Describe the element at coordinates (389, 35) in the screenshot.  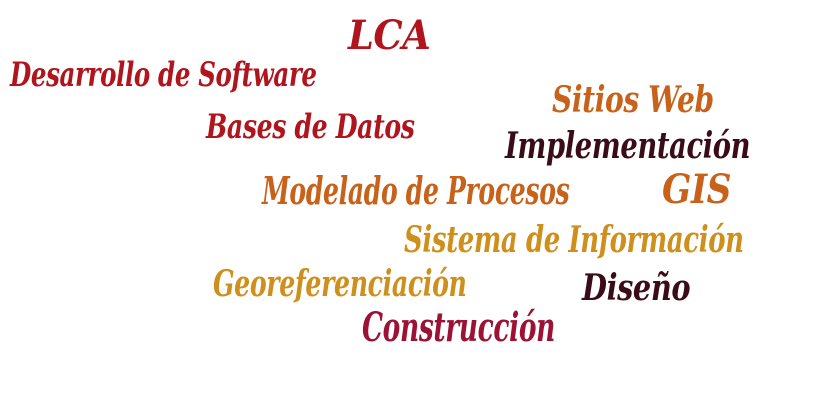
I see `word-lca: LCA` at that location.